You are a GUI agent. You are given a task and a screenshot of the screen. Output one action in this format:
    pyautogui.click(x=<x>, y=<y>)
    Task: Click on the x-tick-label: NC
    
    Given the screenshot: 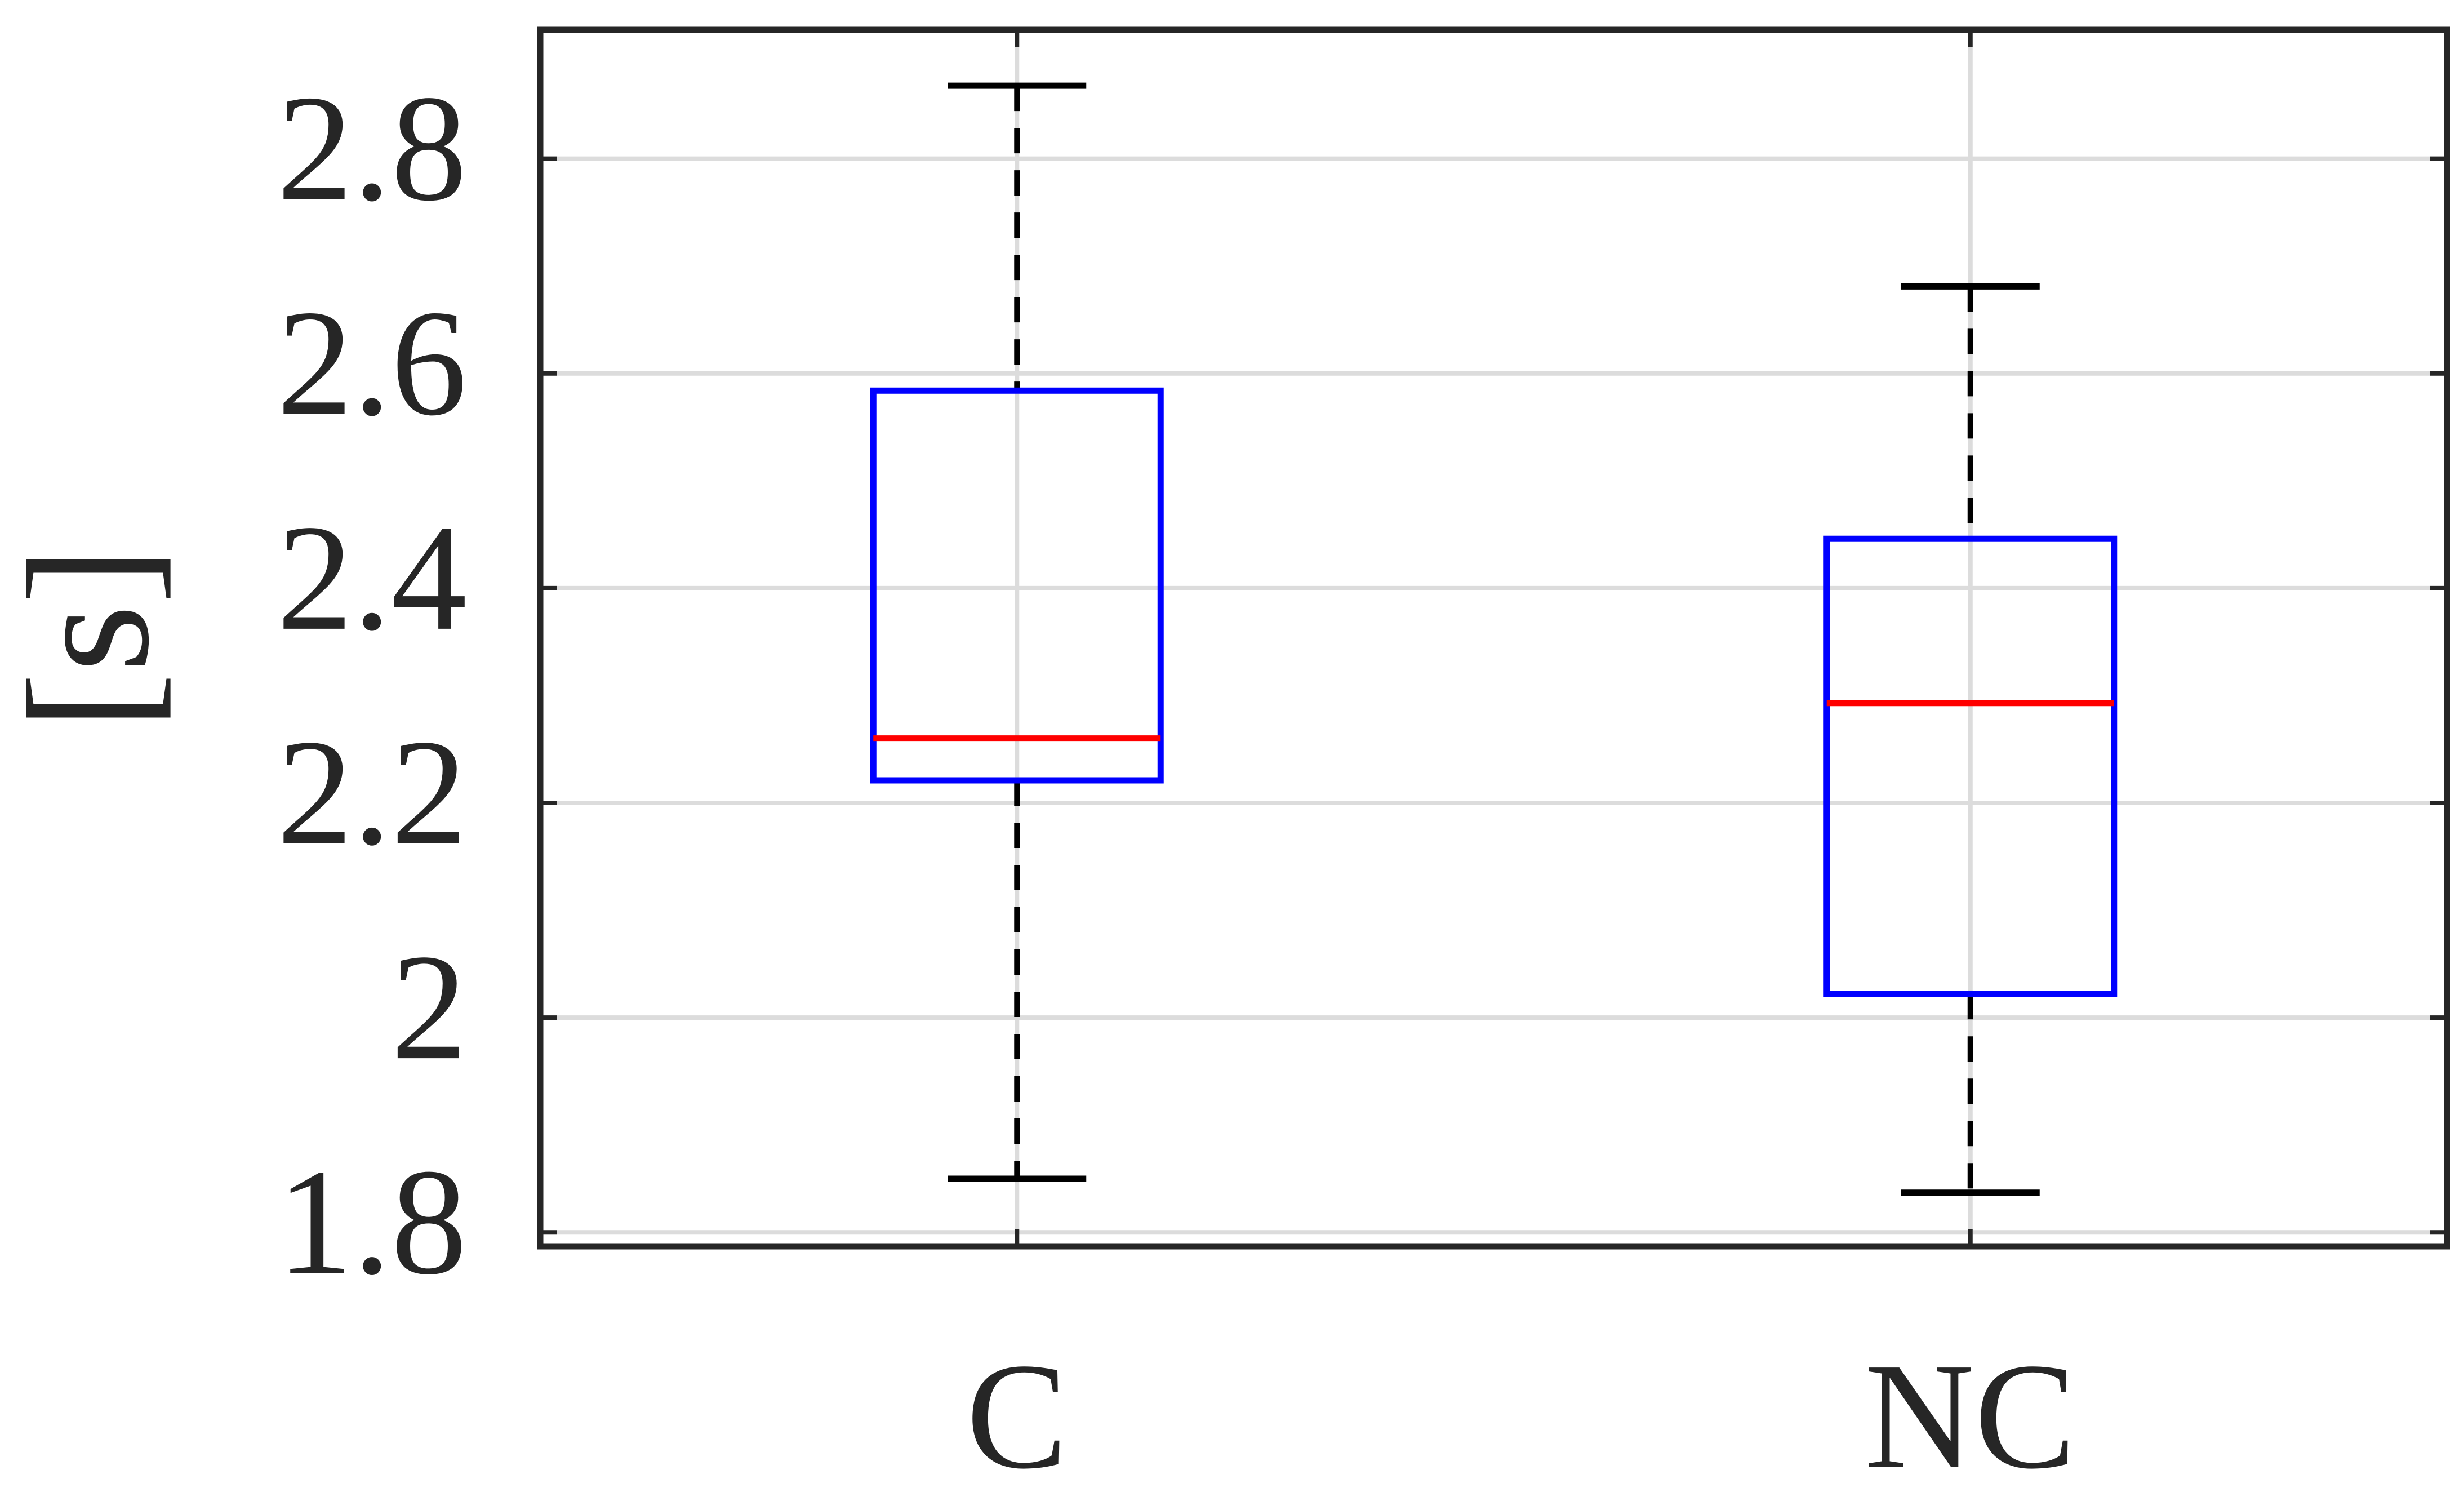 What is the action you would take?
    pyautogui.click(x=1970, y=1416)
    